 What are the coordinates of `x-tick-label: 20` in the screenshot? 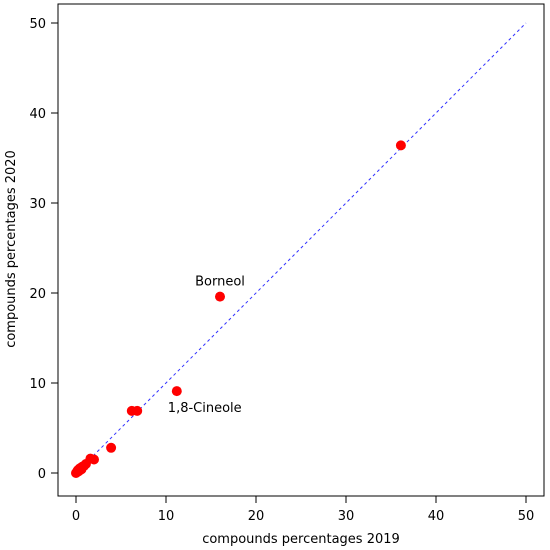 It's located at (256, 516).